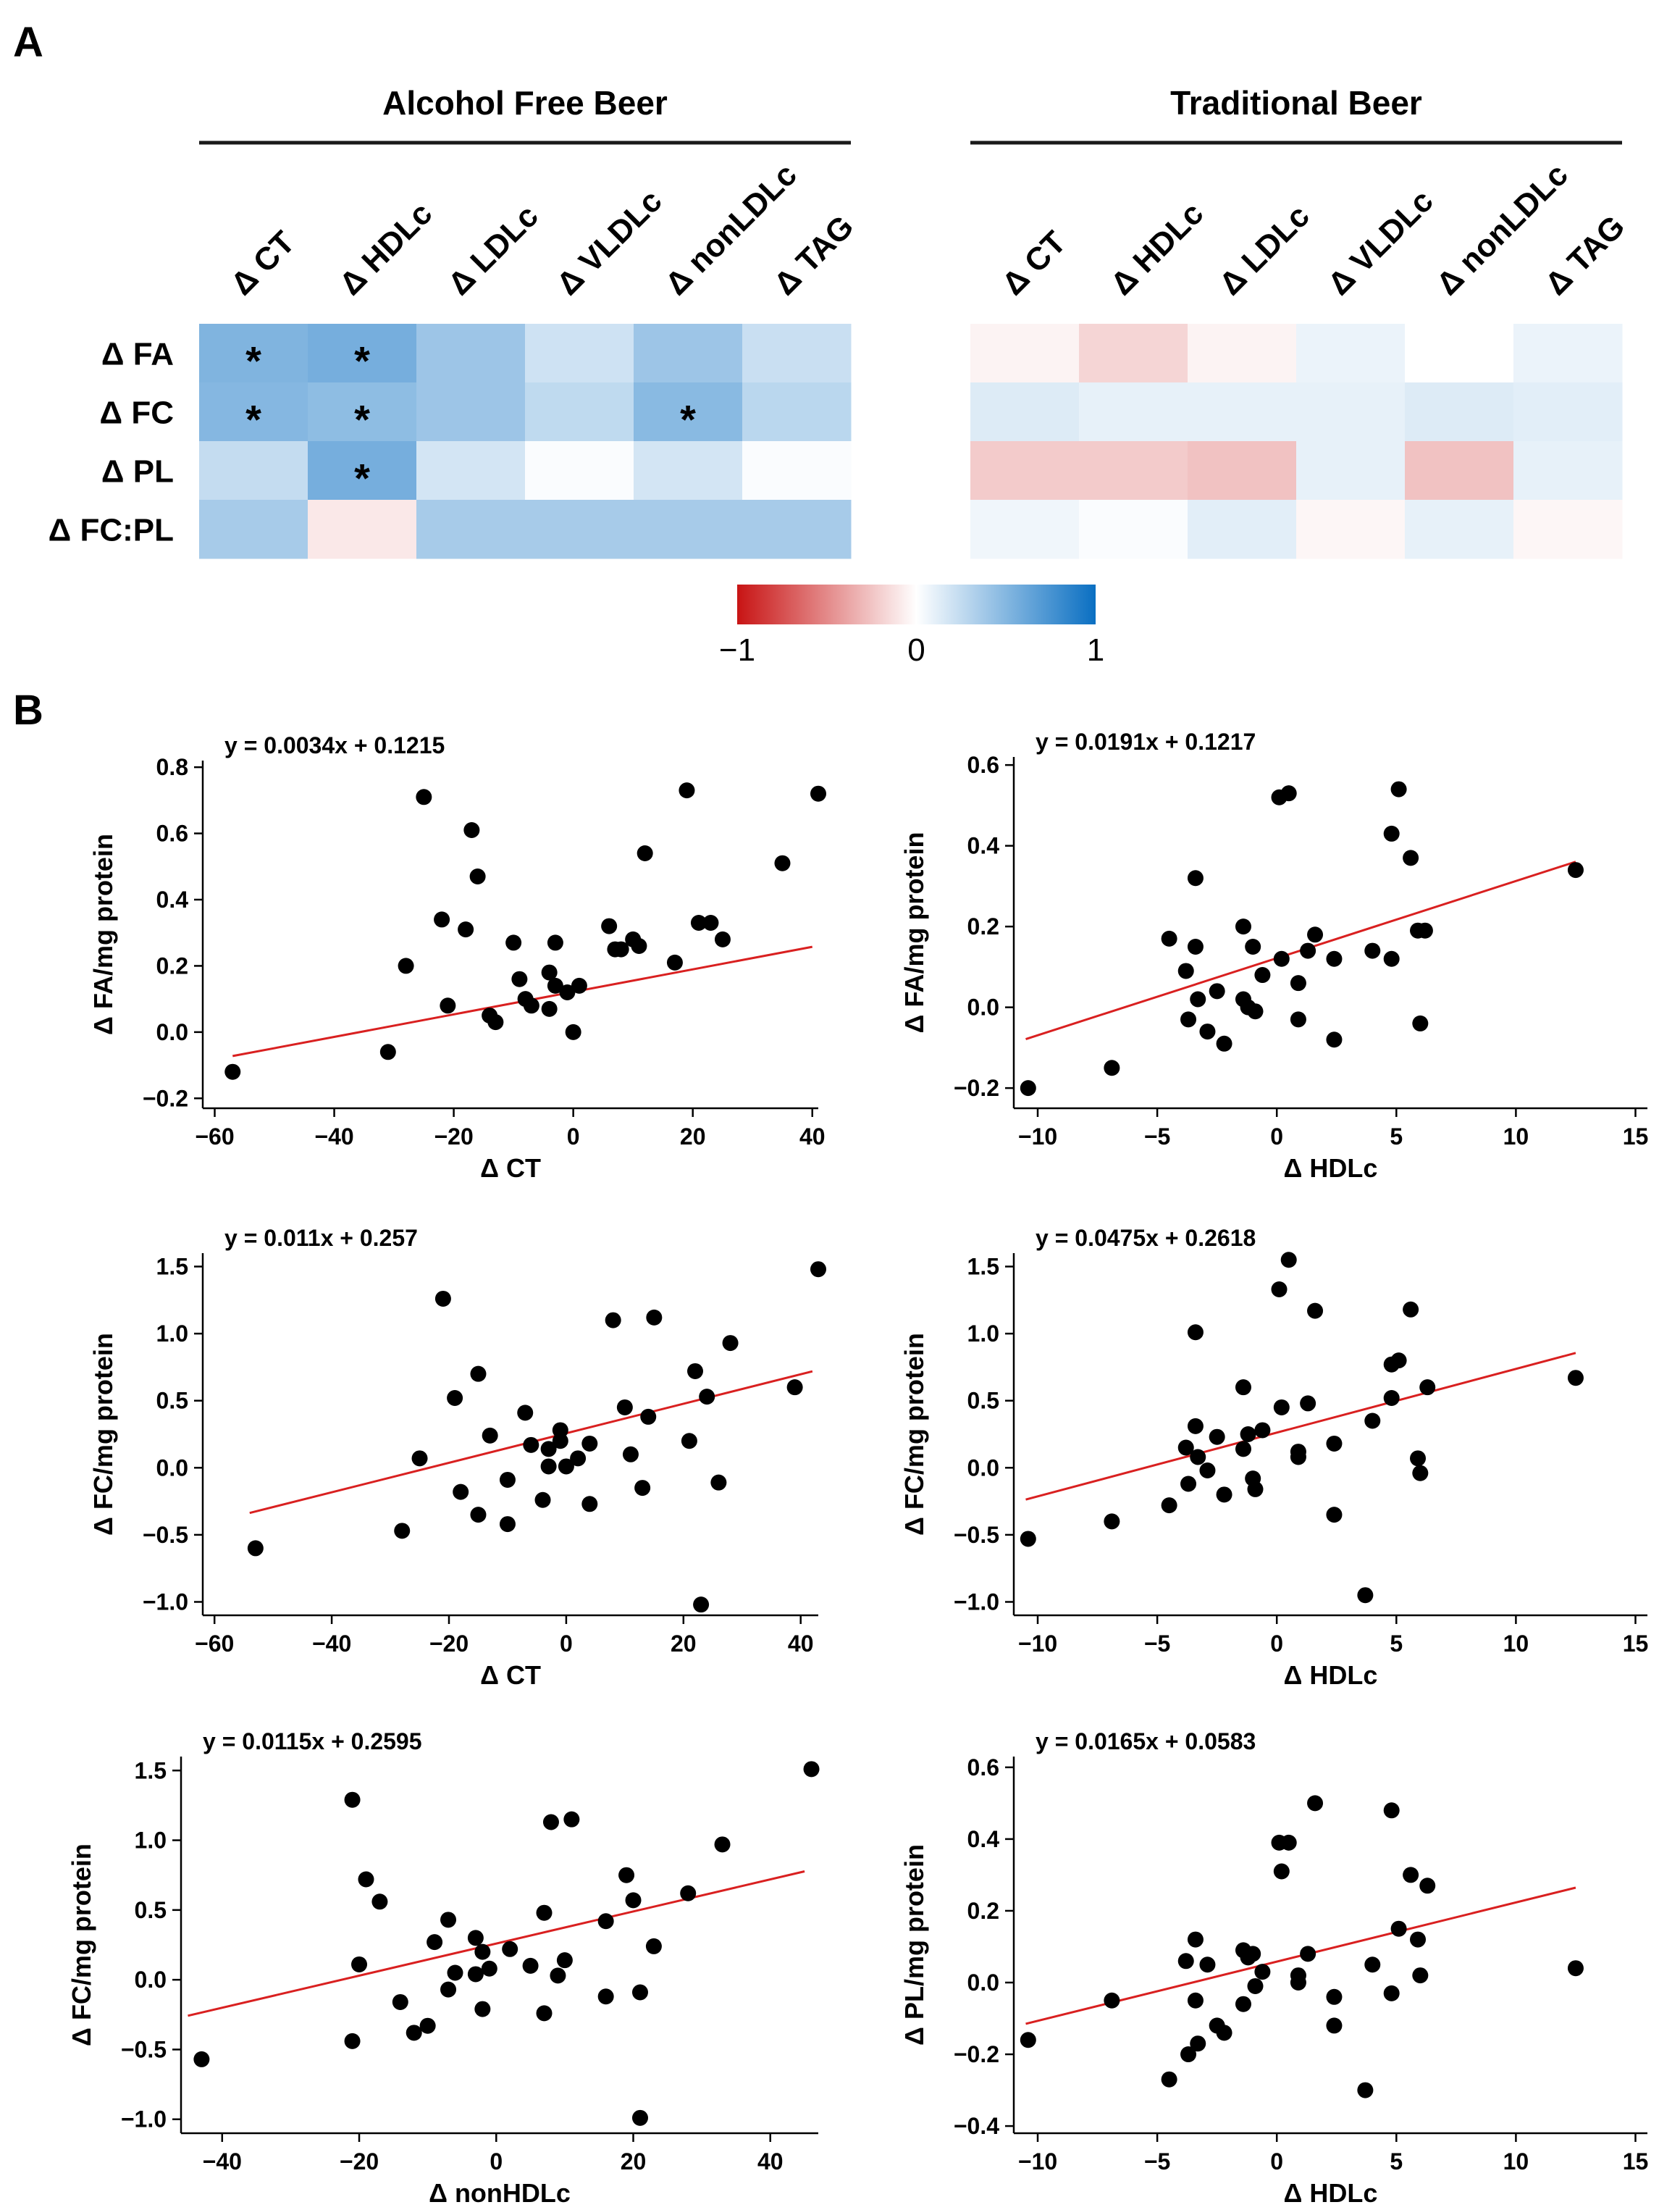 This screenshot has width=1680, height=2210. Describe the element at coordinates (1300, 1426) in the screenshot. I see `regression-line` at that location.